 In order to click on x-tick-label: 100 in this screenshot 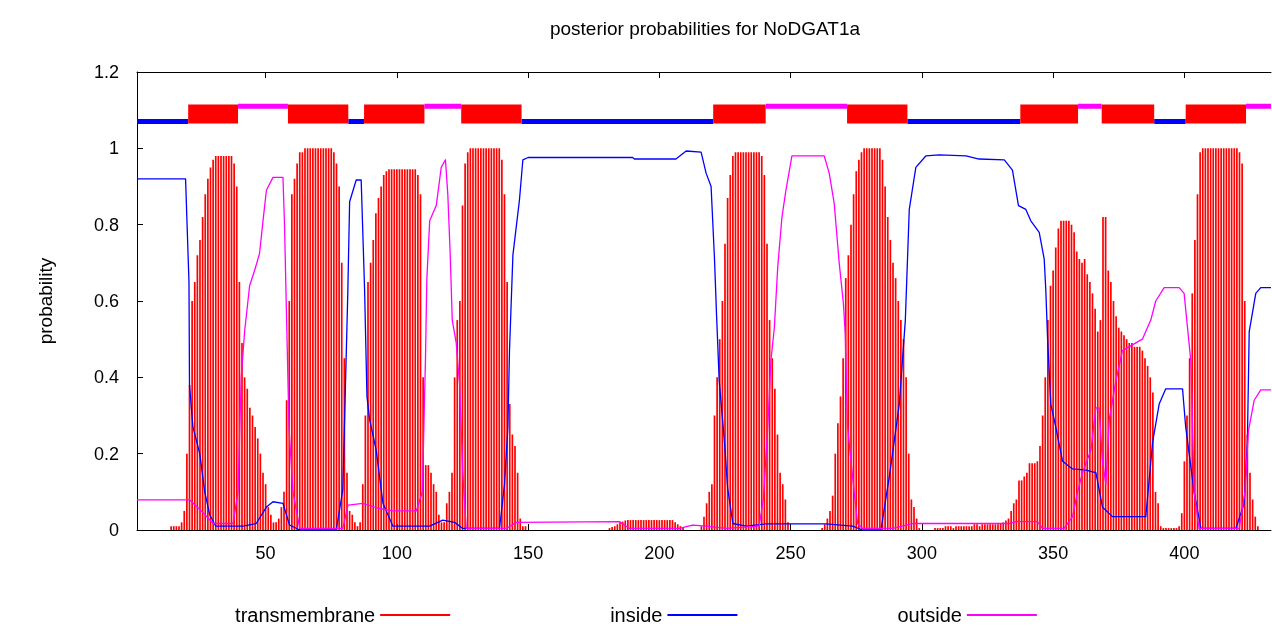, I will do `click(396, 553)`.